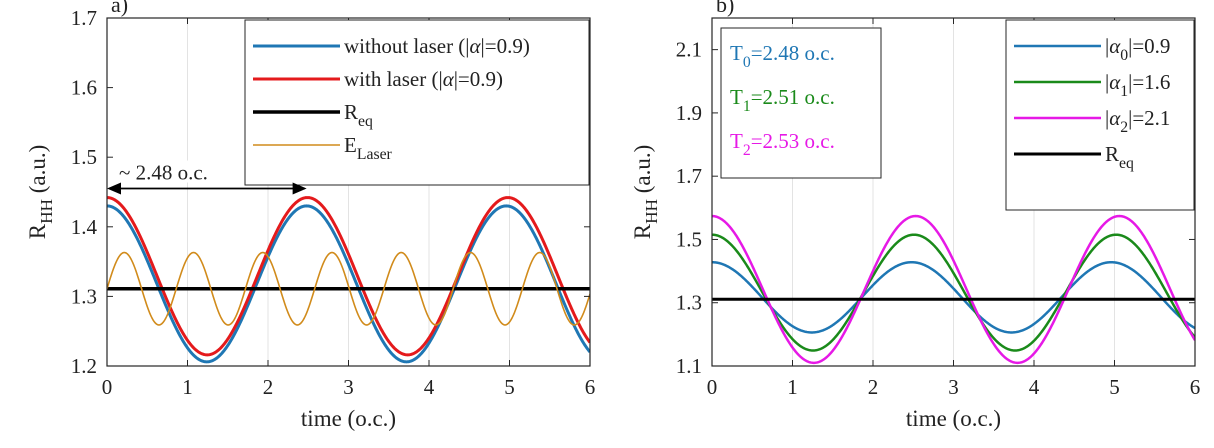 The width and height of the screenshot is (1214, 448). I want to click on panel-label: a), so click(119, 8).